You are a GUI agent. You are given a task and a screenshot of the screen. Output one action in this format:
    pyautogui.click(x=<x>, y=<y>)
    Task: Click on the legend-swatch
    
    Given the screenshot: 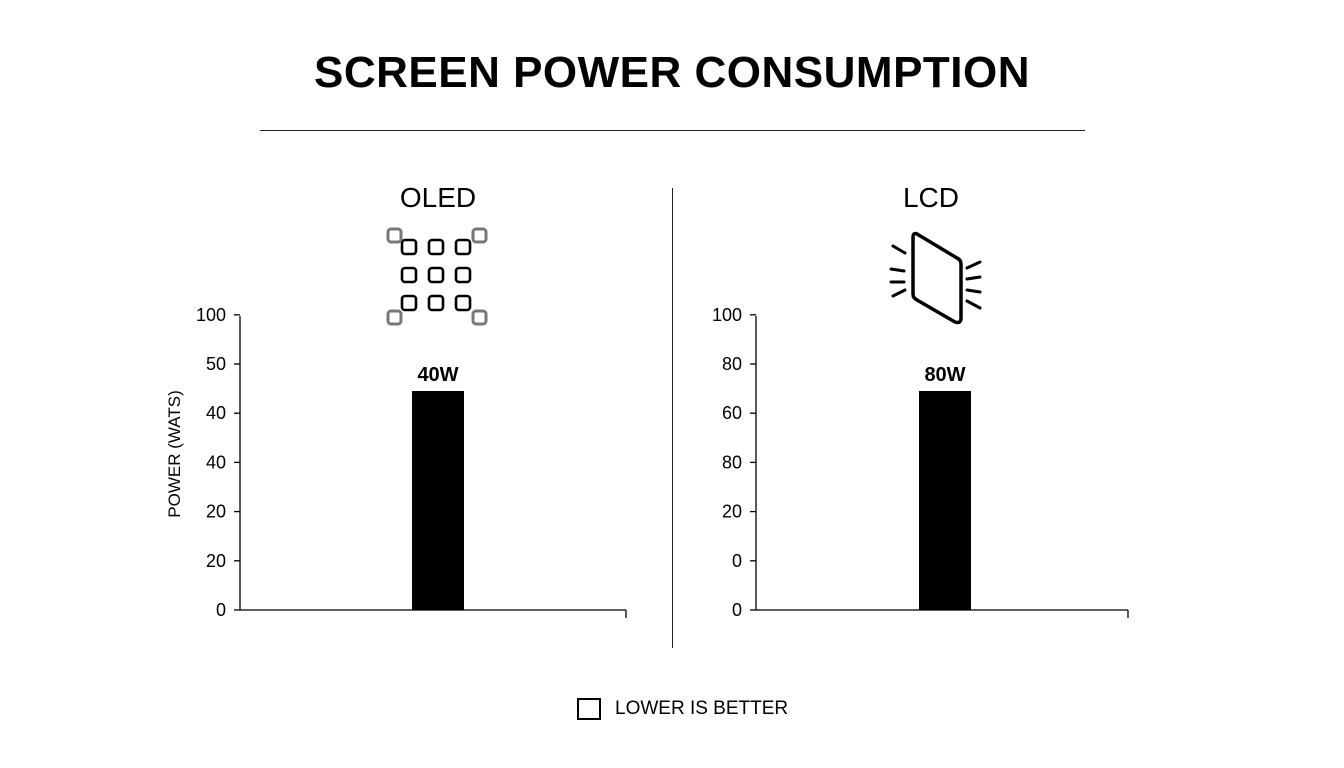 What is the action you would take?
    pyautogui.click(x=589, y=709)
    